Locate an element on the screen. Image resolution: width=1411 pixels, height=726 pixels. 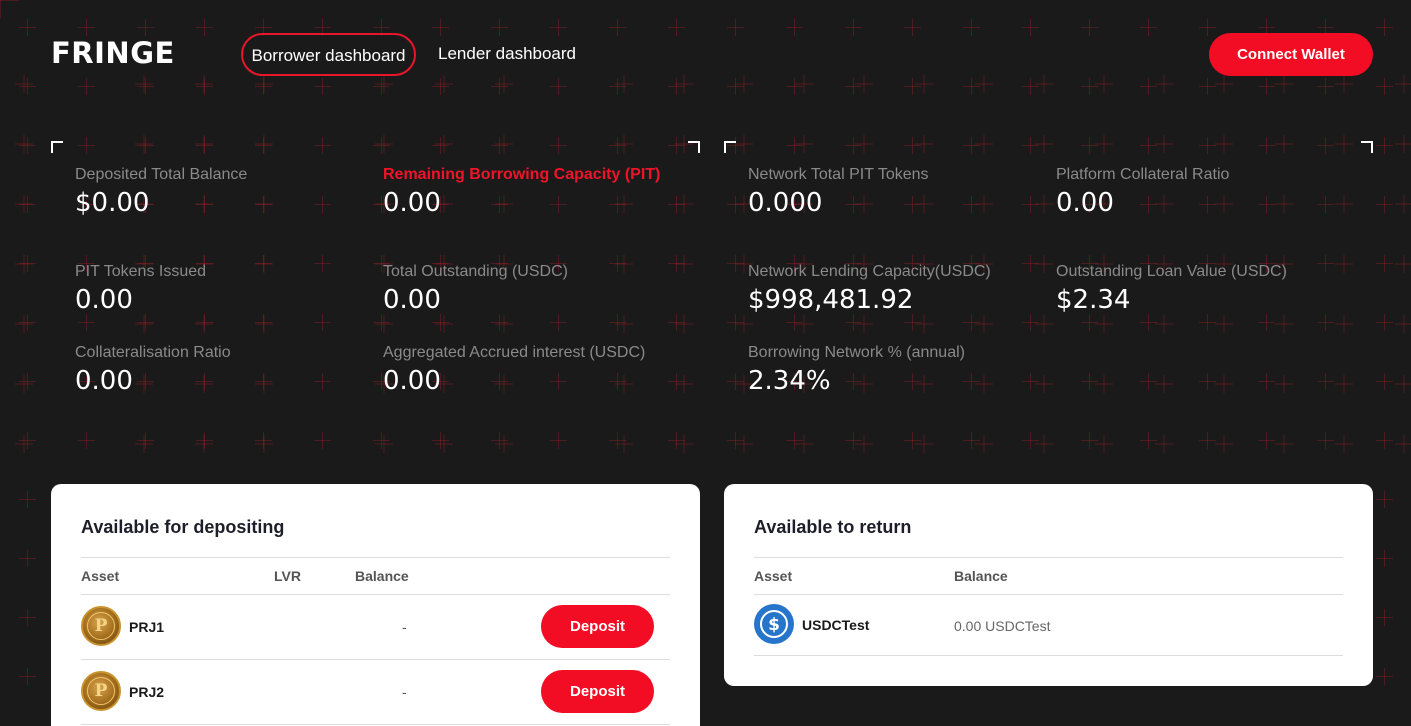
stat-value: $998,481.92 is located at coordinates (831, 300).